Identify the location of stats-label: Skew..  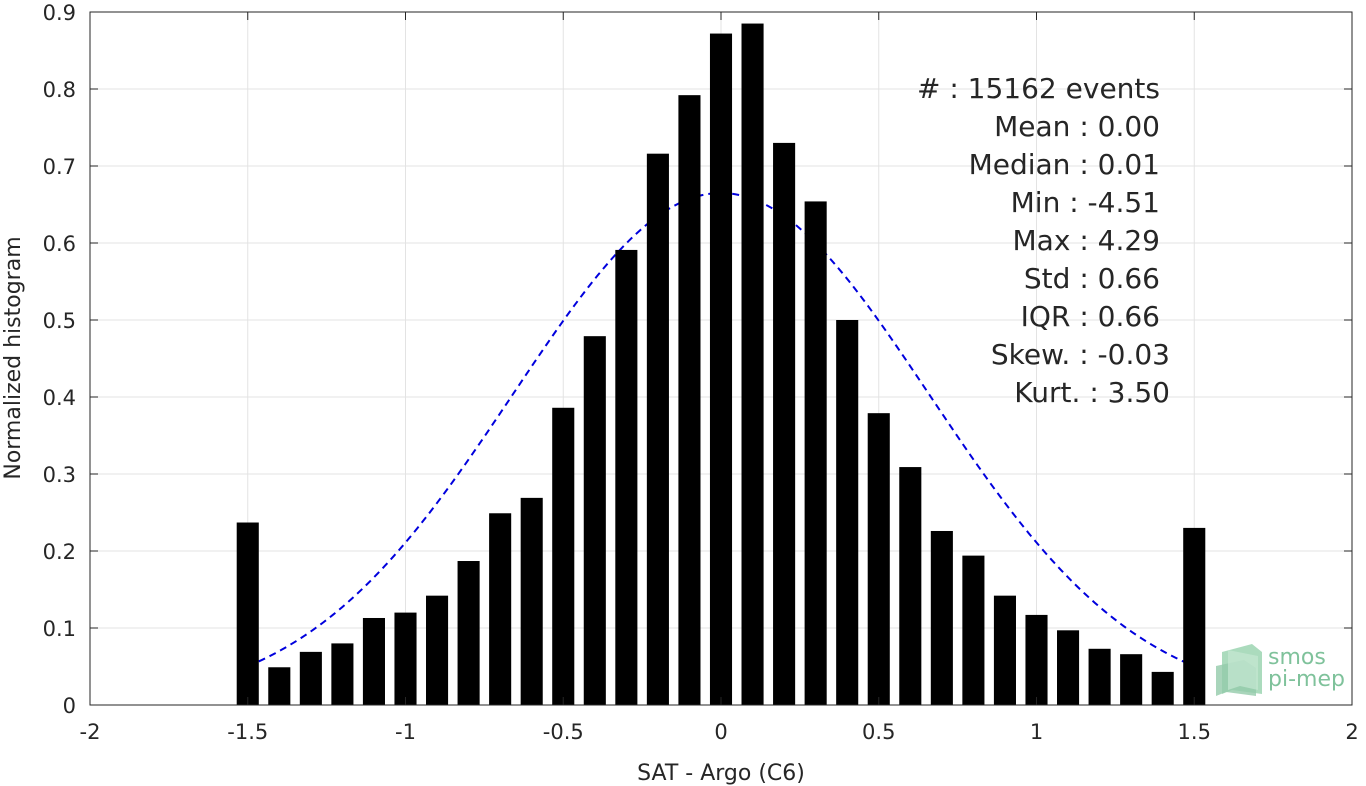
(1035, 354).